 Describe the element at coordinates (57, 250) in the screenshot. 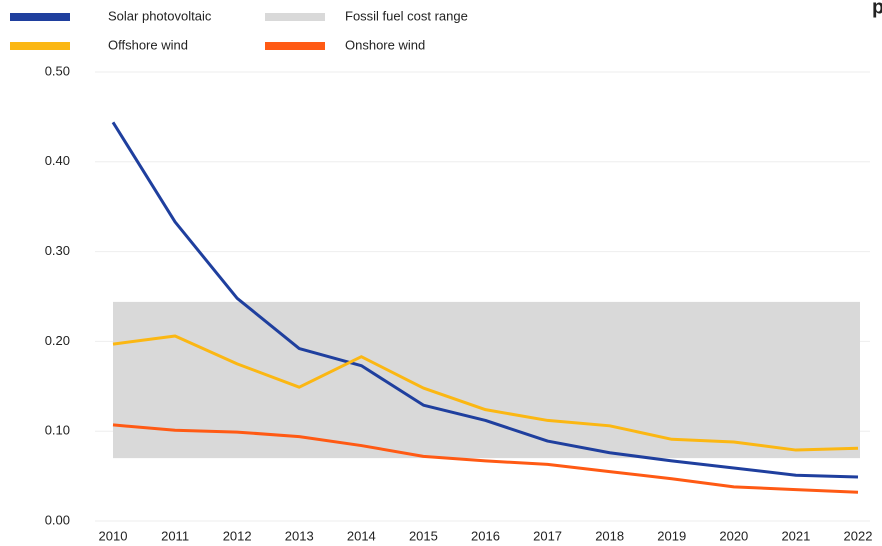

I see `y-tick-label: 0.30` at that location.